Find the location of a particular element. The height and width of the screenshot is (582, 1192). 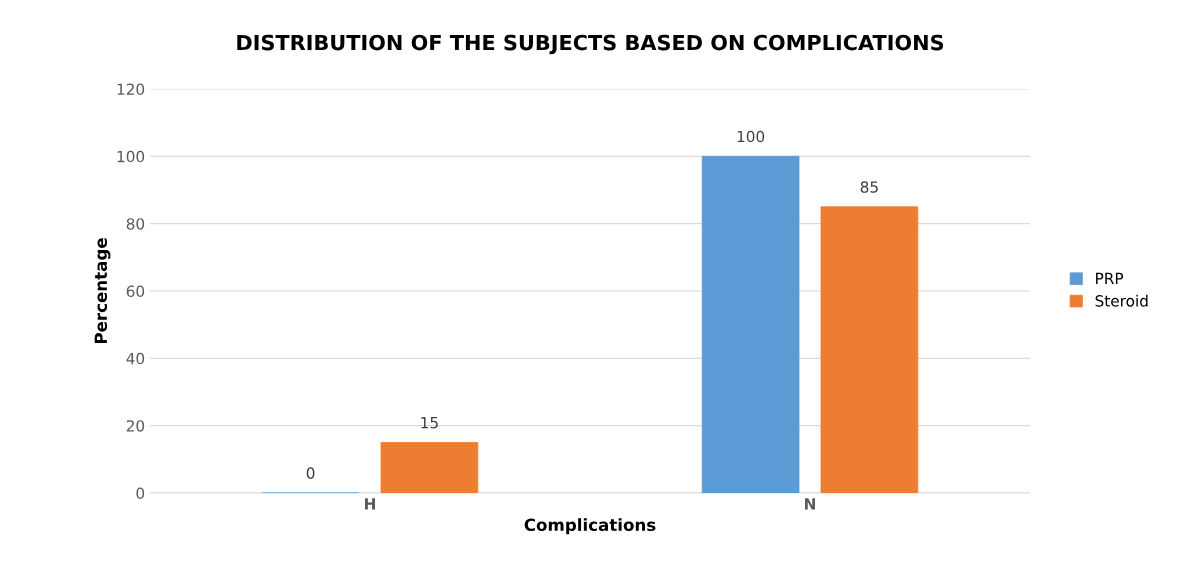

data-label: 100 is located at coordinates (751, 136).